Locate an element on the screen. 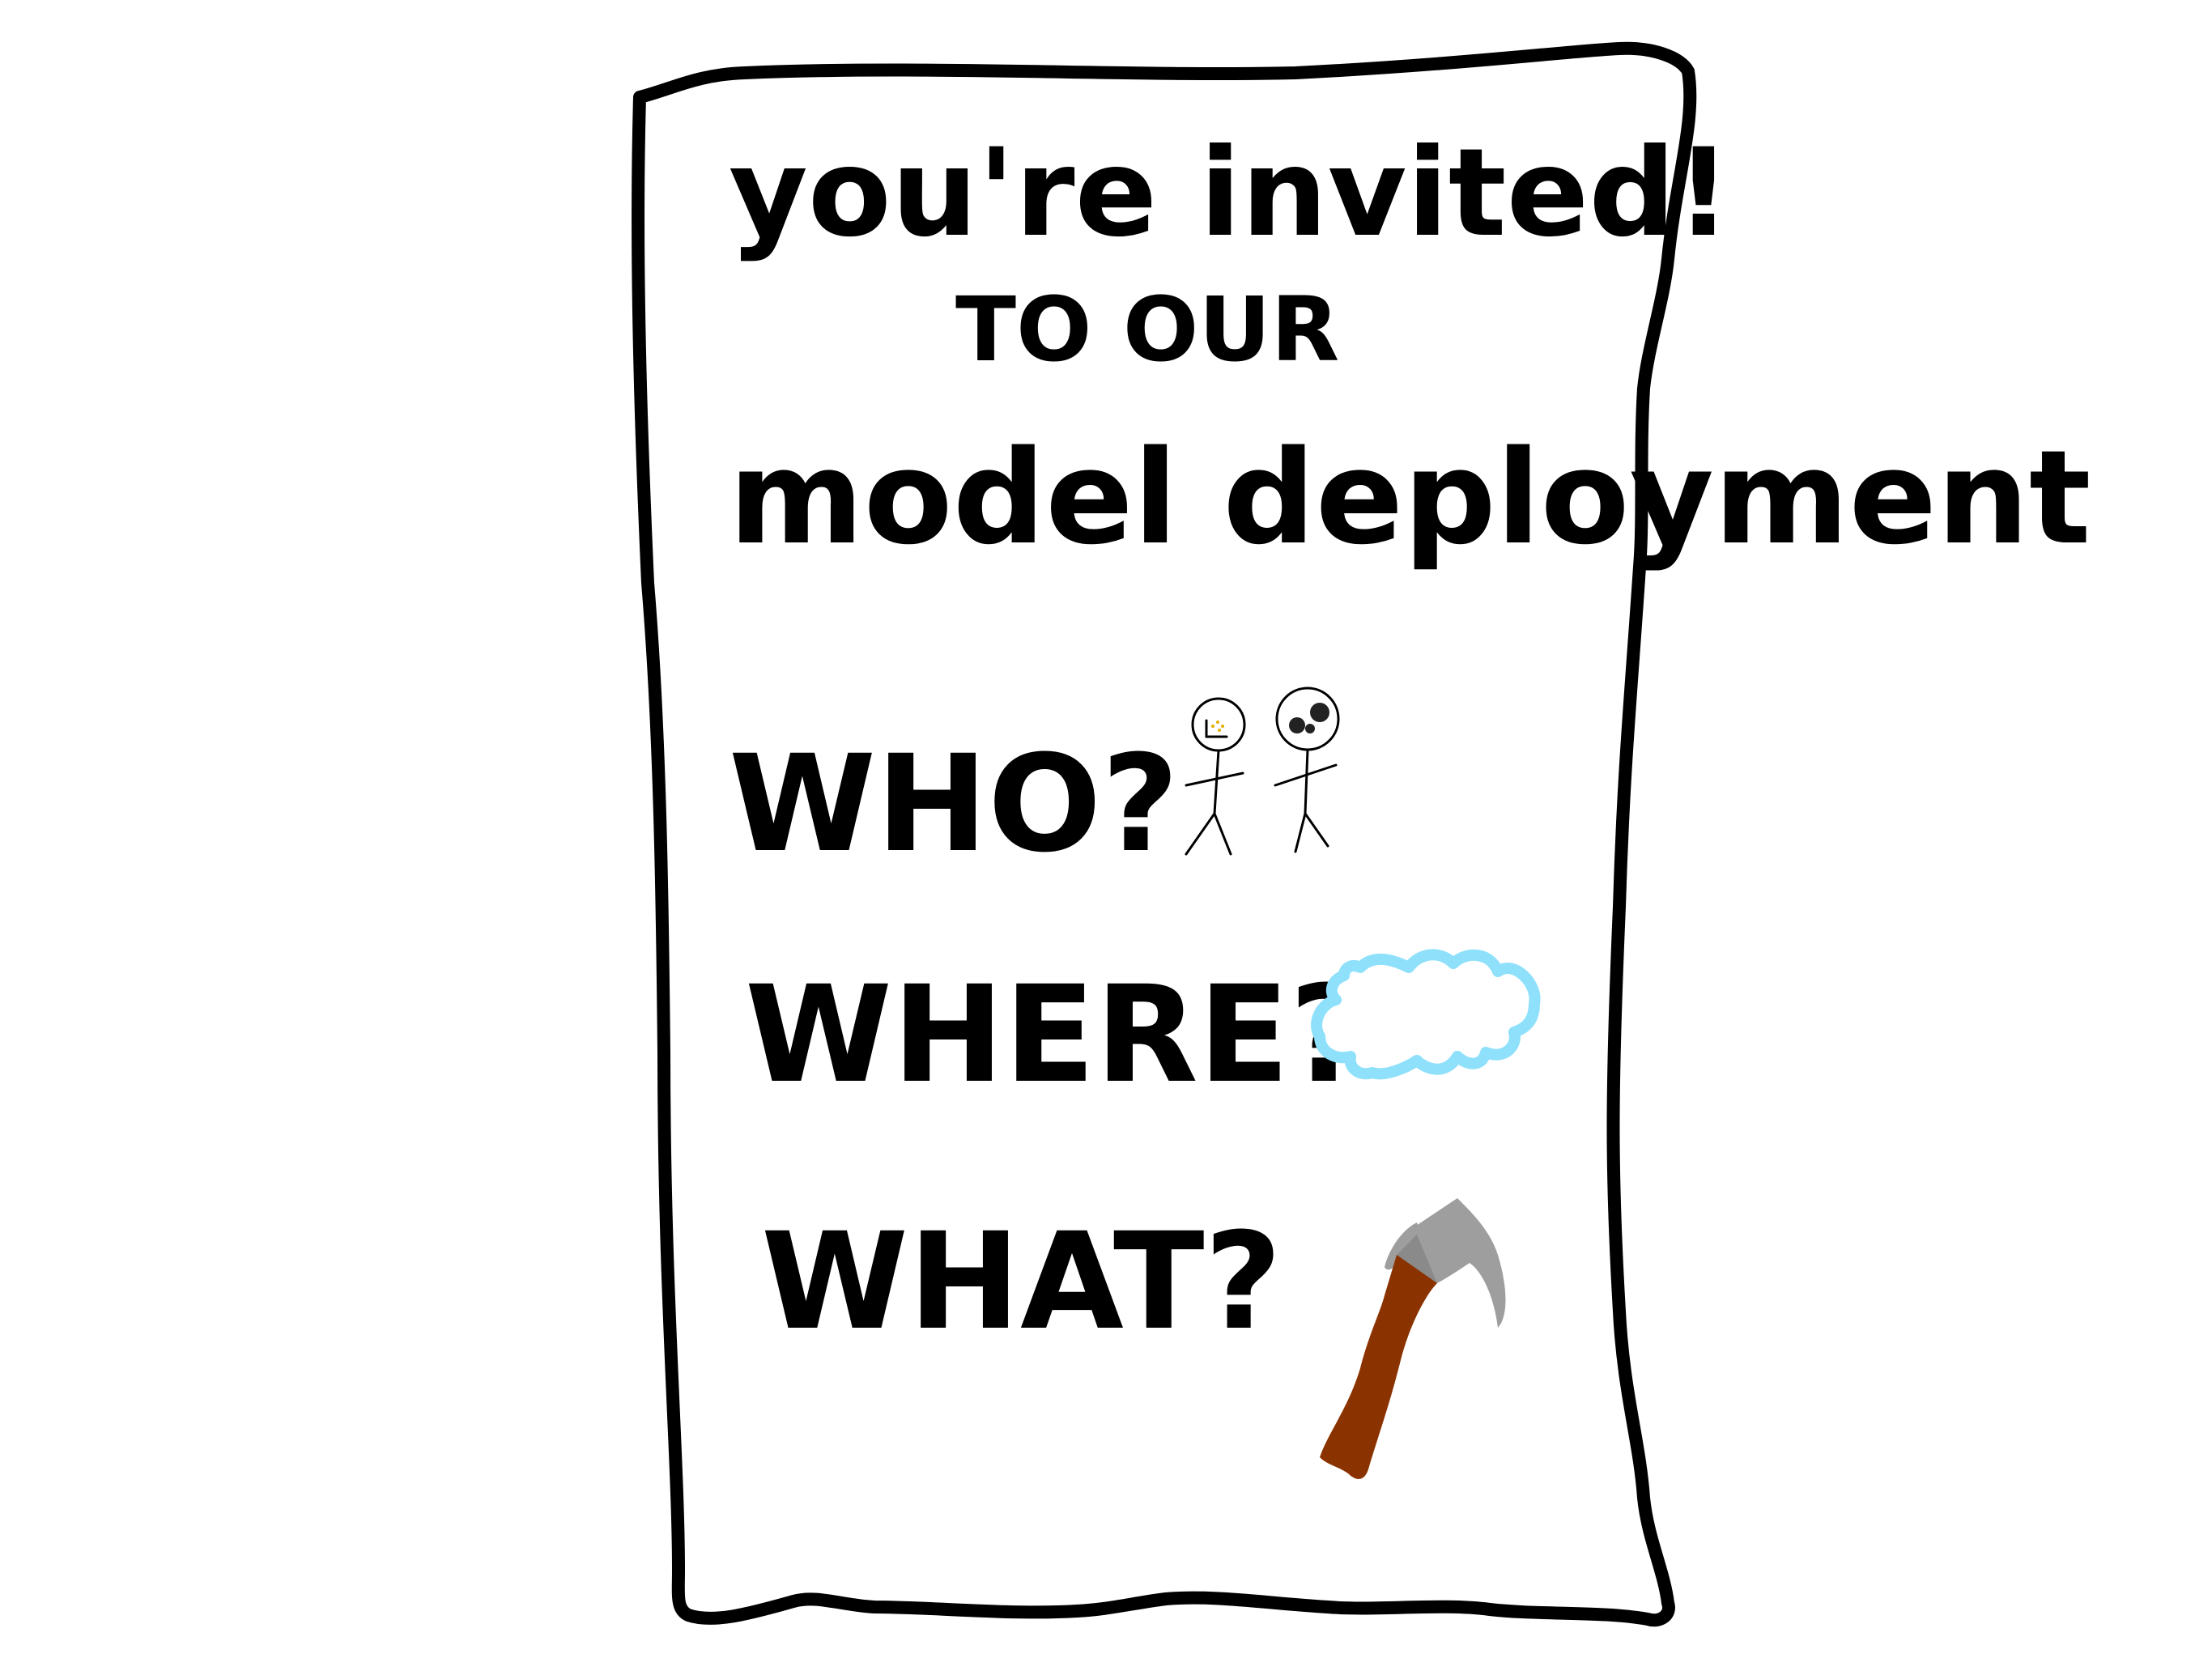  hammer-icon is located at coordinates (1413, 1338).